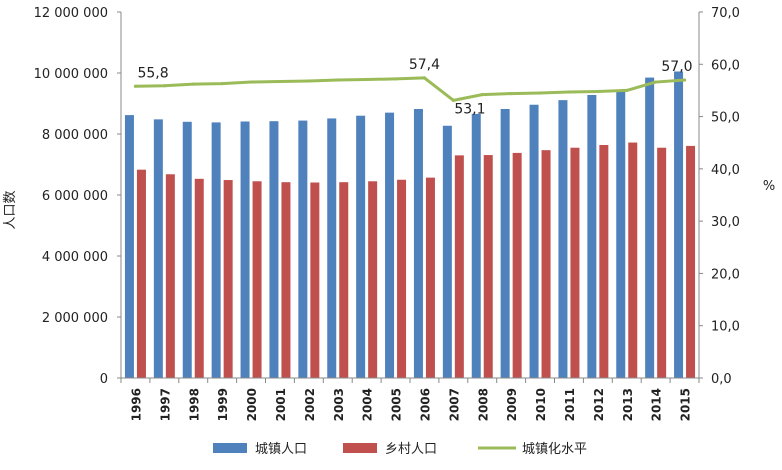  I want to click on urbanization-point-2002, so click(309, 81).